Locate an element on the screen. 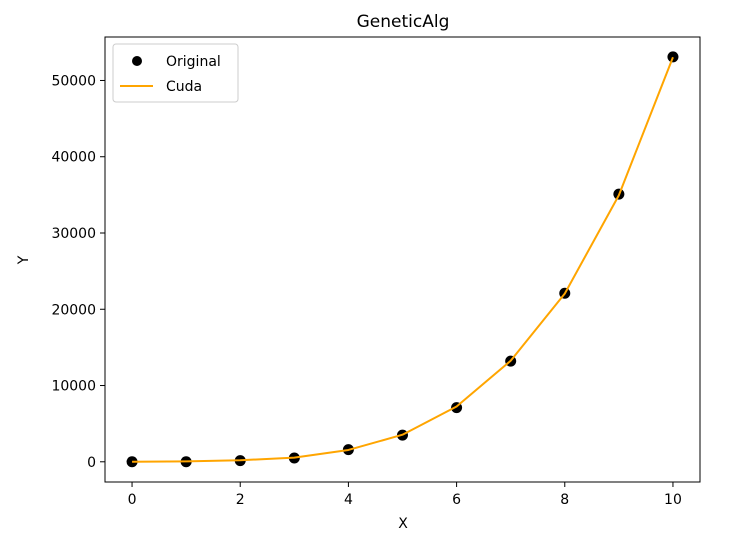 This screenshot has width=730, height=543. y-tick-label: 20000 is located at coordinates (73, 310).